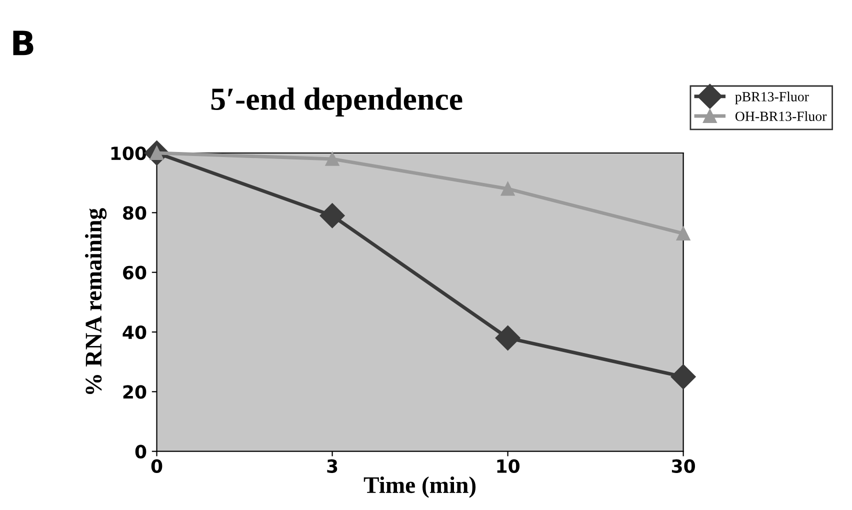 This screenshot has height=510, width=852. What do you see at coordinates (140, 451) in the screenshot?
I see `y-tick-label: 0` at bounding box center [140, 451].